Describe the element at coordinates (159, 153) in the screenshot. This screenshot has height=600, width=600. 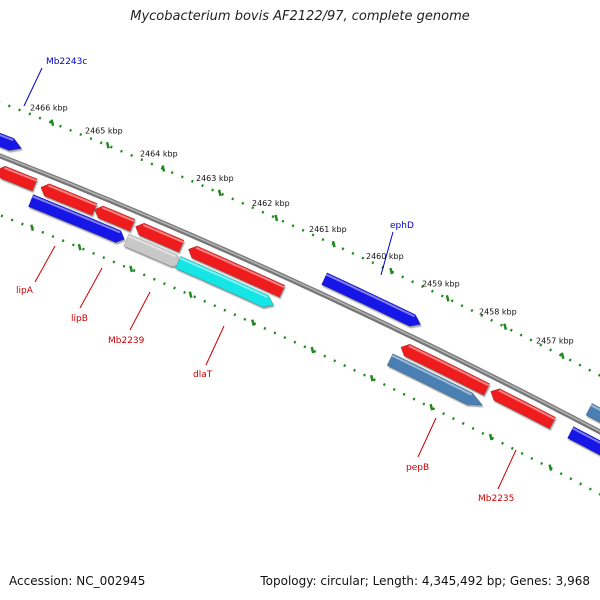
I see `ruler-tick-label: 2464 kbp` at that location.